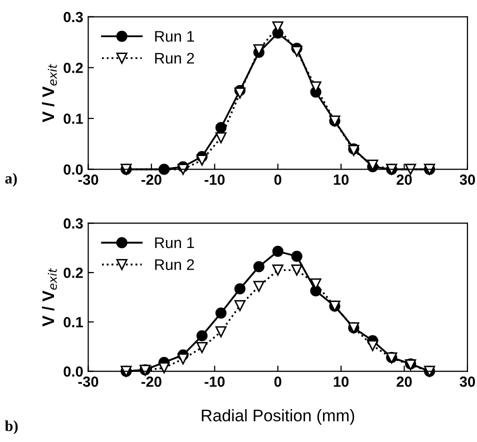  What do you see at coordinates (278, 417) in the screenshot?
I see `x-axis-title: Radial Position (mm)` at bounding box center [278, 417].